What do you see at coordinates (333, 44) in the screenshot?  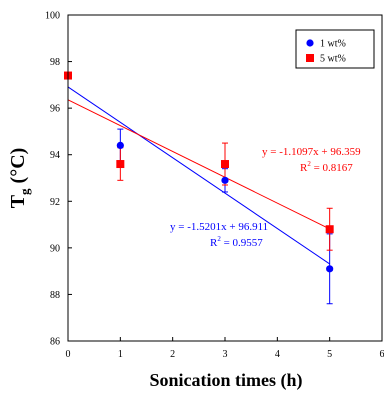 I see `legend-label-1: 1 wt%` at bounding box center [333, 44].